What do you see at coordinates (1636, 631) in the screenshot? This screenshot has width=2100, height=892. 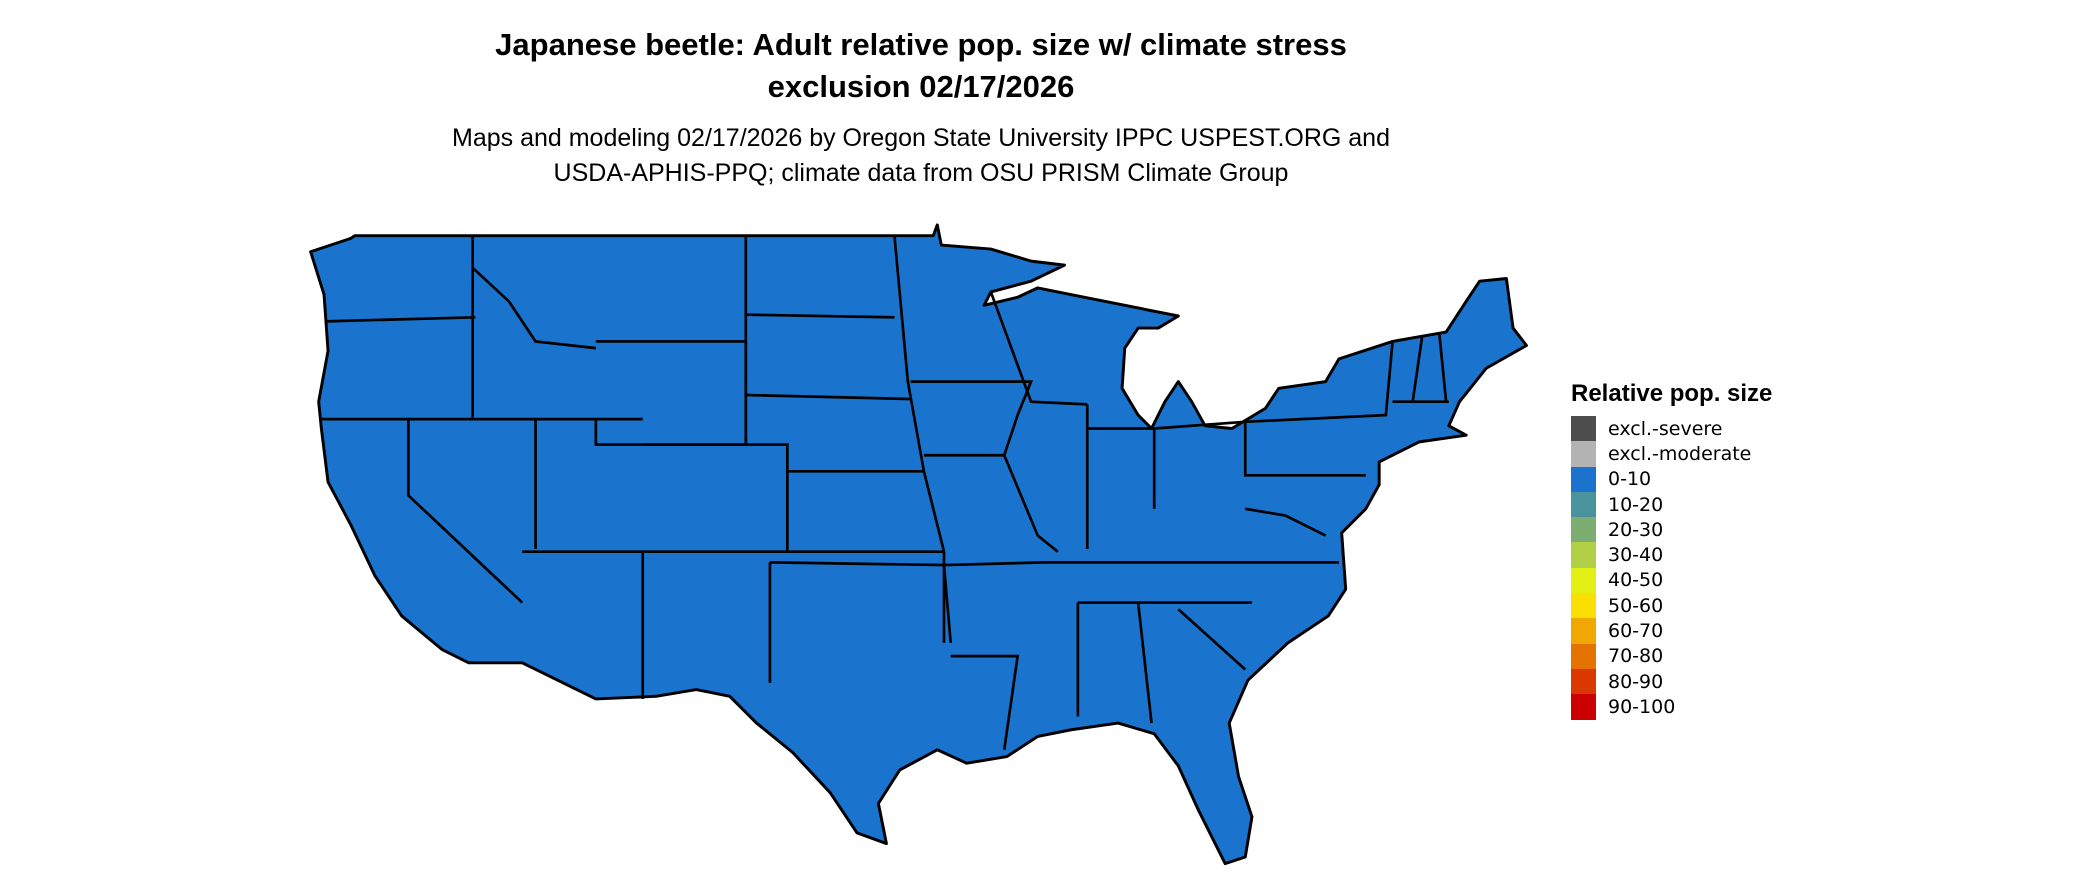 I see `legend-label: 60-70` at bounding box center [1636, 631].